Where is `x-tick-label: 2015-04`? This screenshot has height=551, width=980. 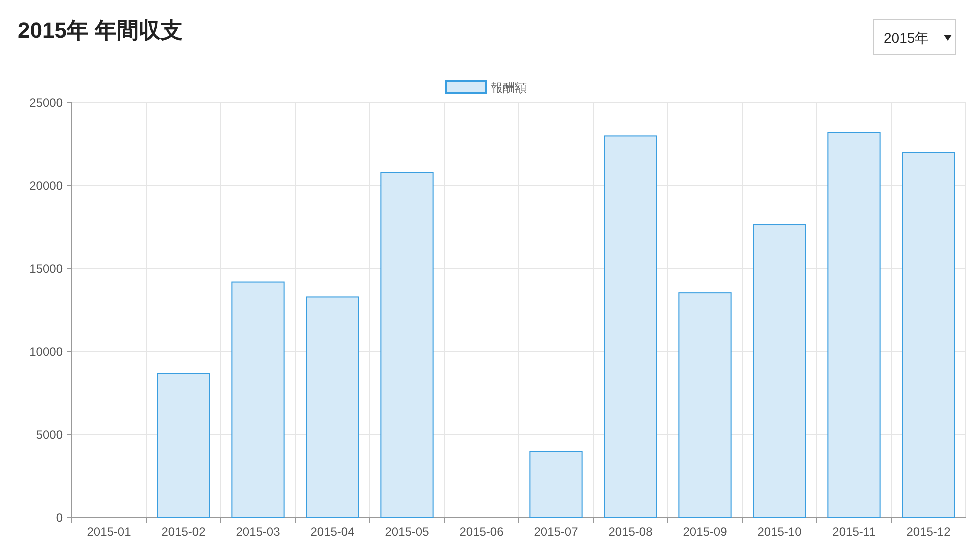 x-tick-label: 2015-04 is located at coordinates (333, 532).